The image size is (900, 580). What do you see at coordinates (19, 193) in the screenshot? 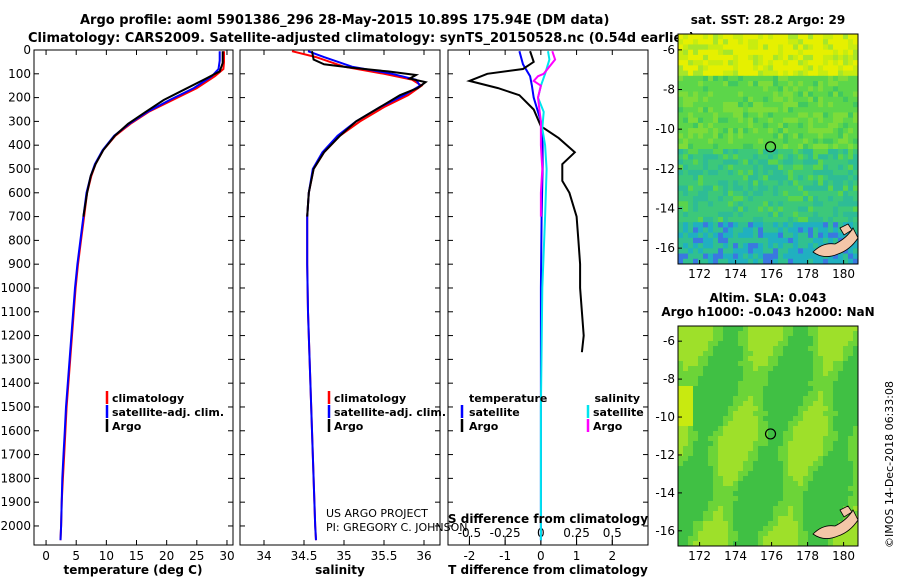
I see `y-tick-label: 600` at bounding box center [19, 193].